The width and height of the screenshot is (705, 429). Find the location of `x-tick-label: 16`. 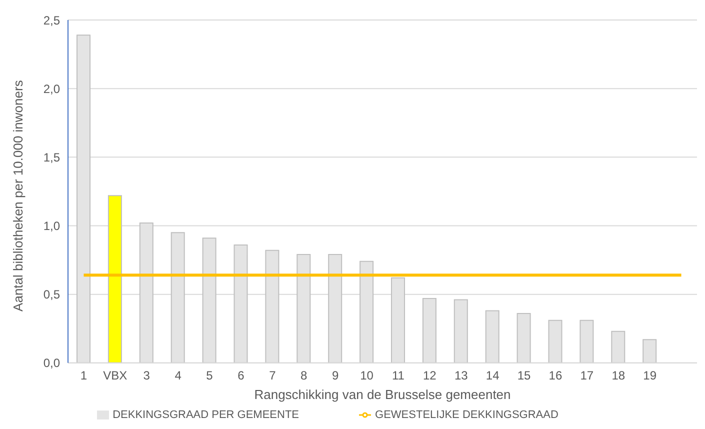

x-tick-label: 16 is located at coordinates (555, 375).